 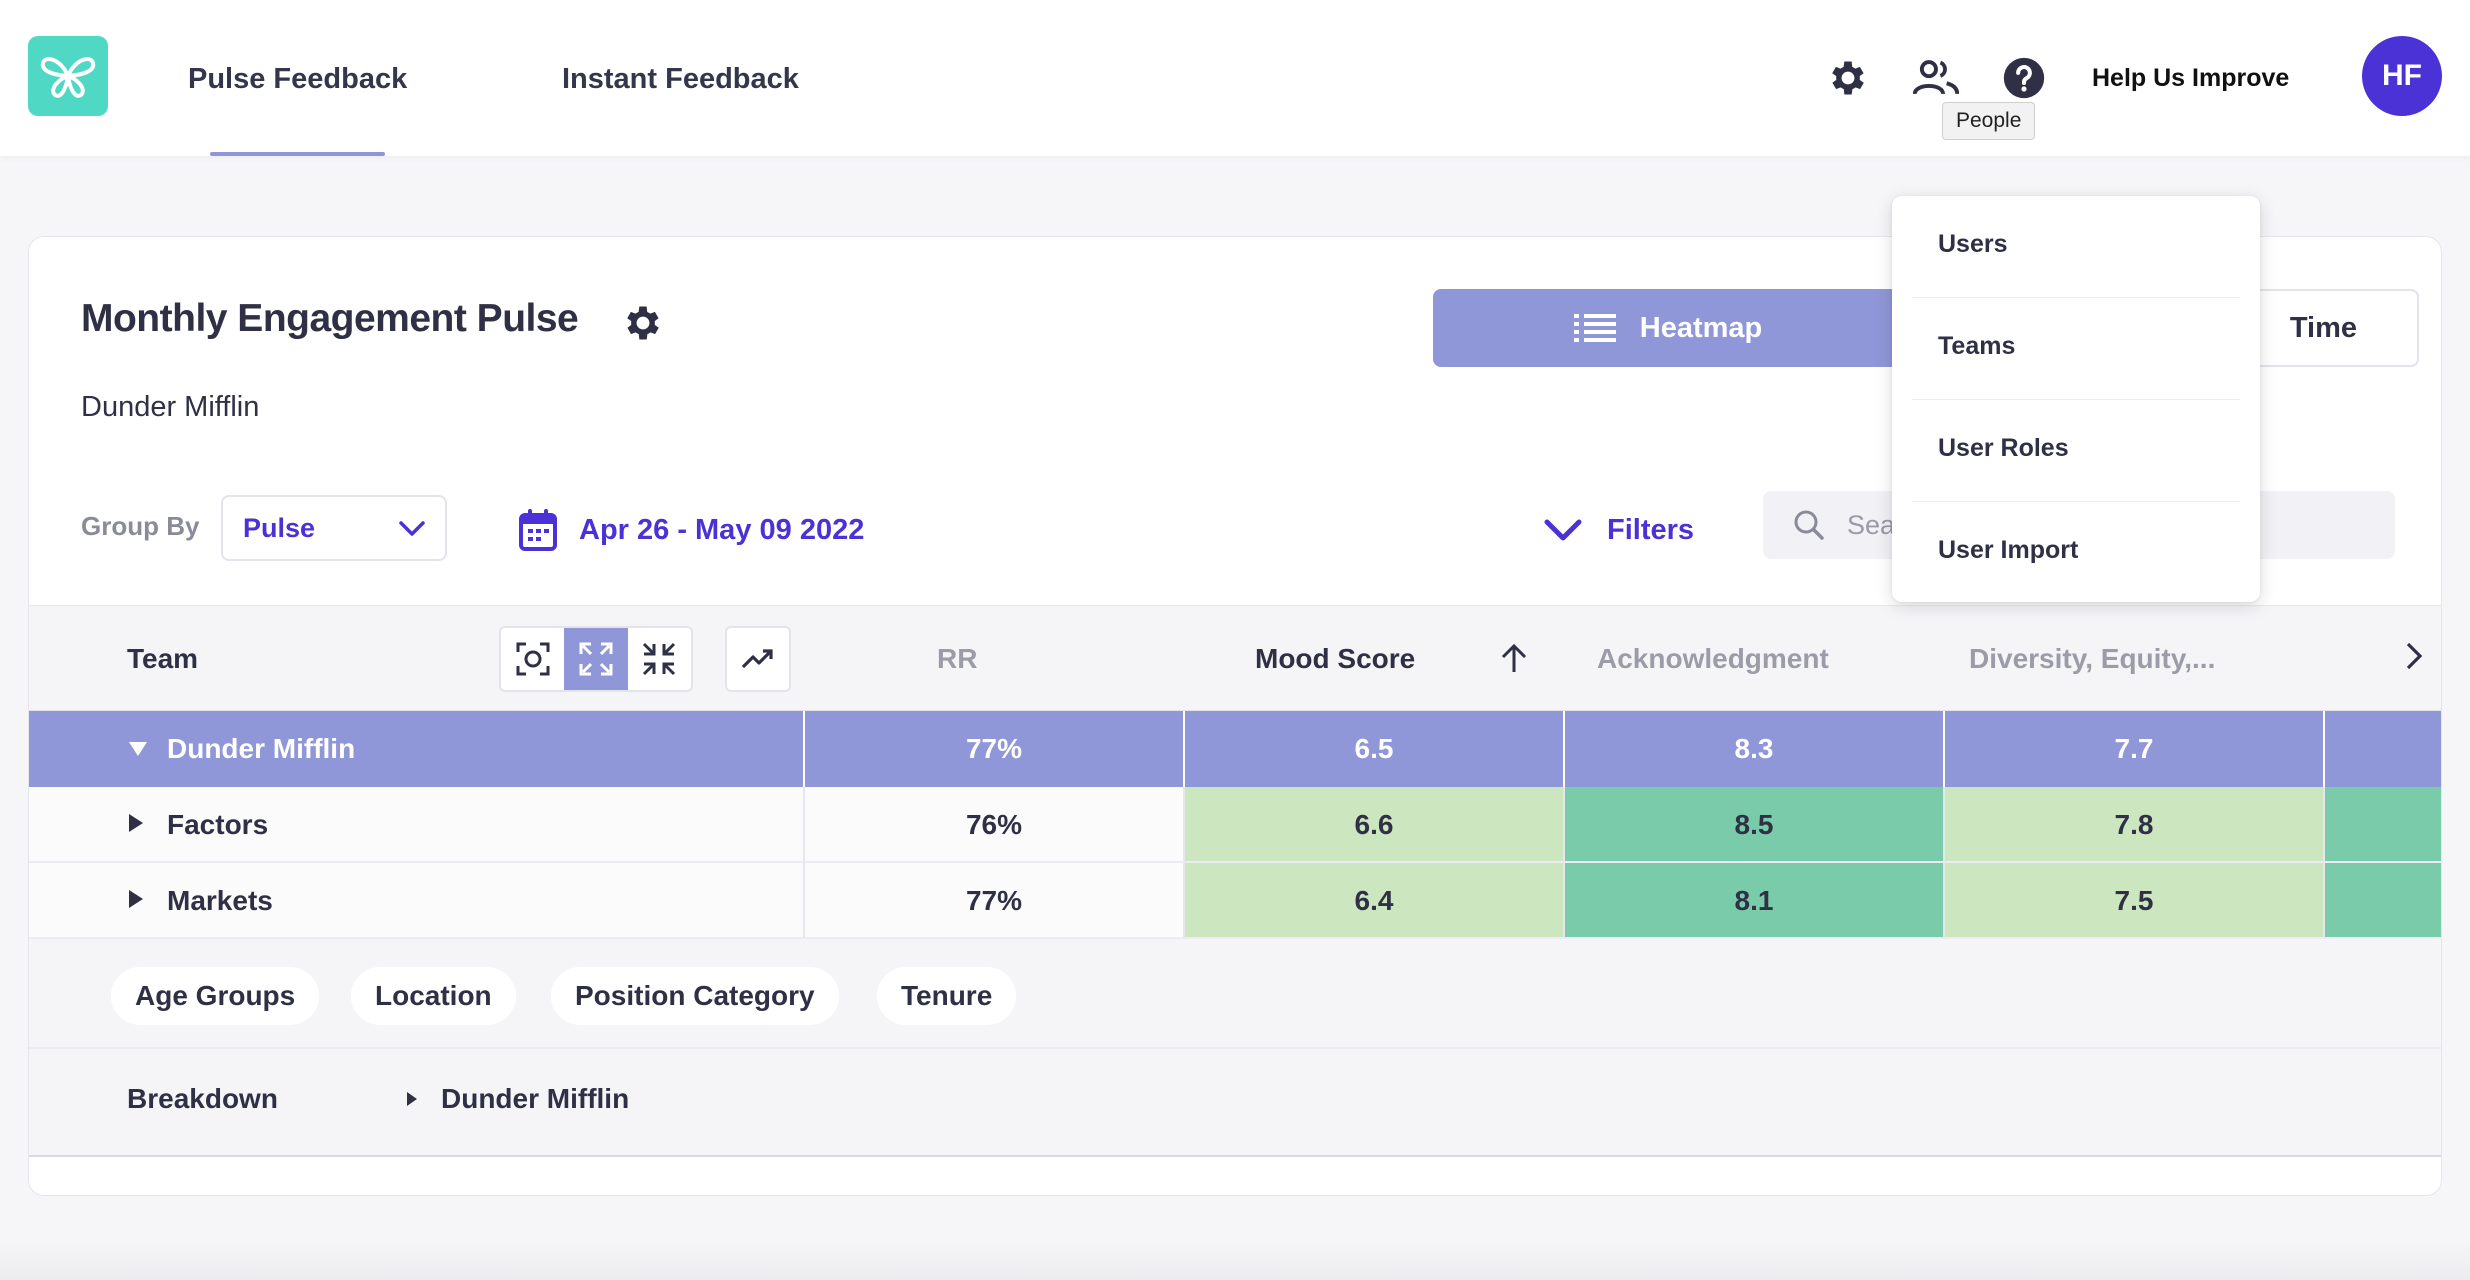 What do you see at coordinates (218, 824) in the screenshot?
I see `team-name: Factors` at bounding box center [218, 824].